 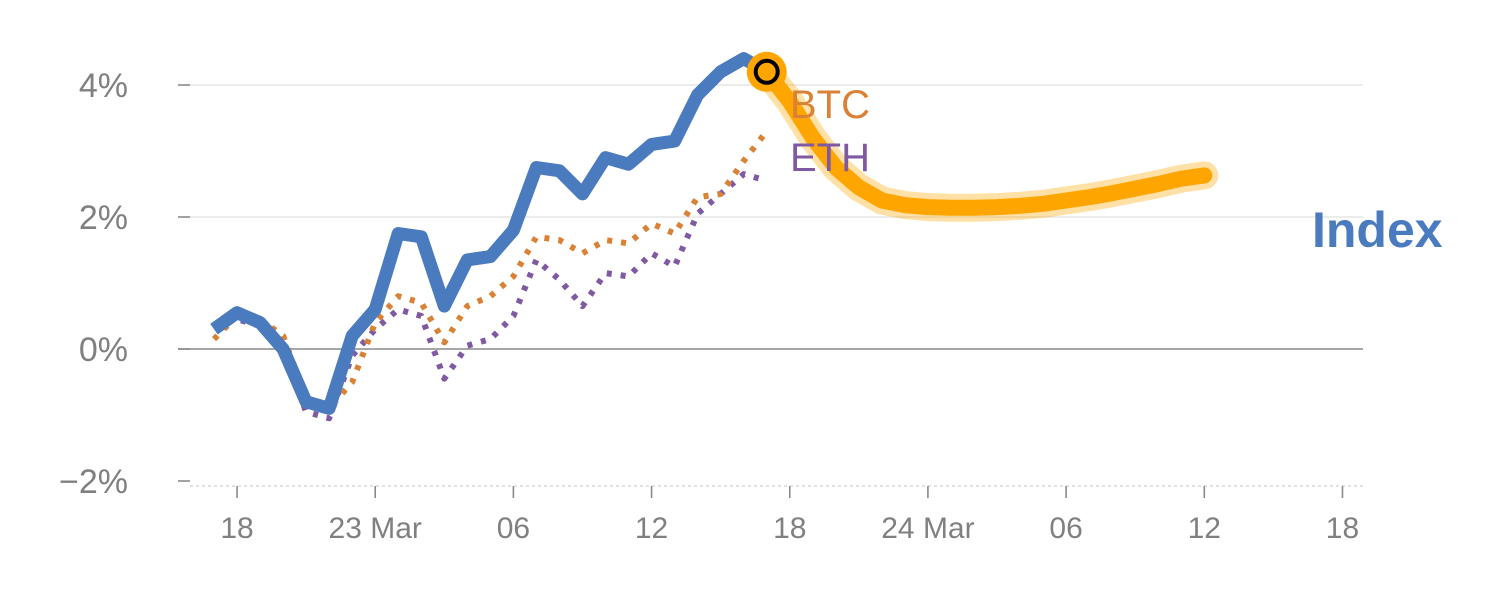 What do you see at coordinates (830, 158) in the screenshot?
I see `eth-series-label: ETH` at bounding box center [830, 158].